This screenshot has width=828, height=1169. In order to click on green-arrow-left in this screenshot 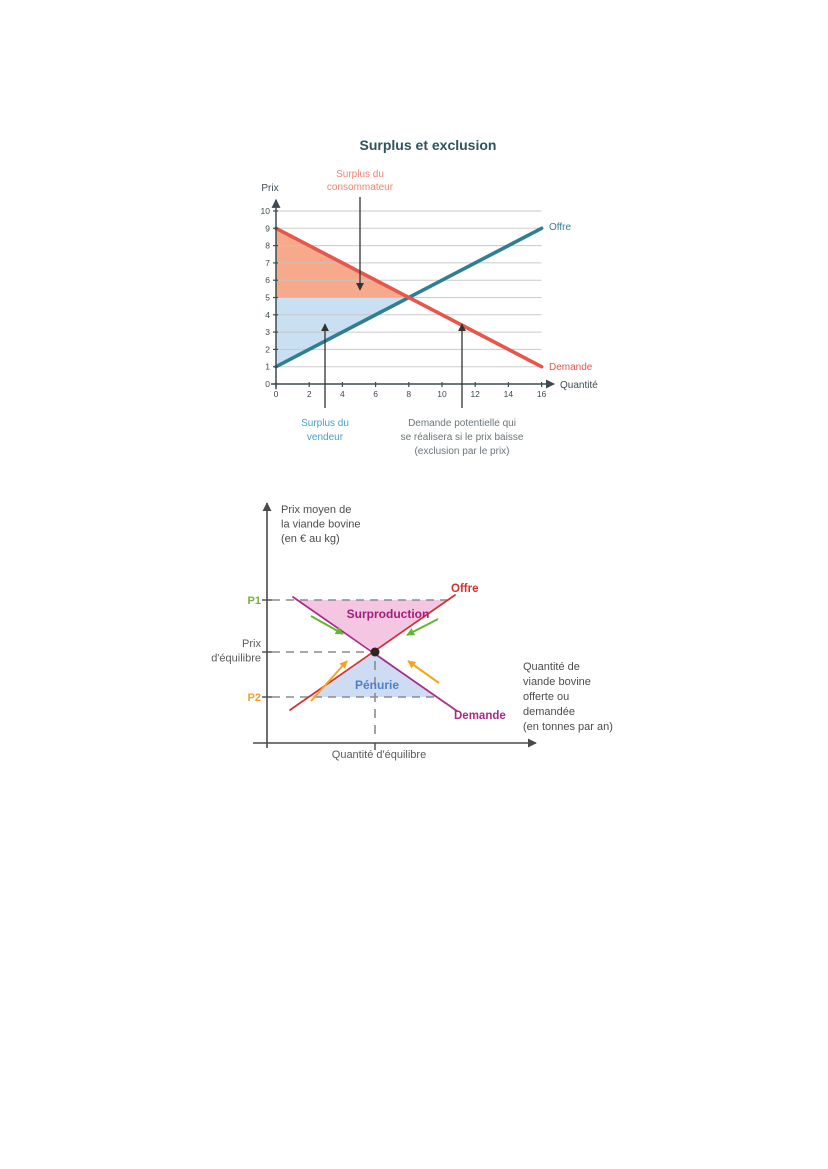, I will do `click(327, 625)`.